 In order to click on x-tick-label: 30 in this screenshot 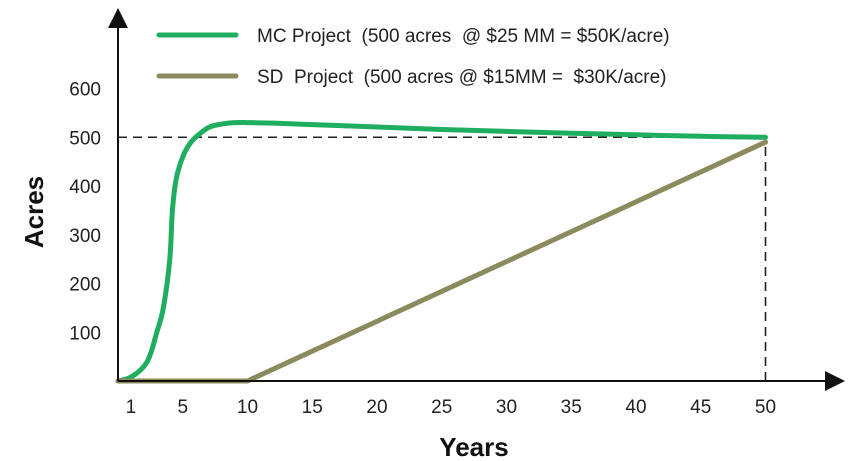, I will do `click(506, 407)`.